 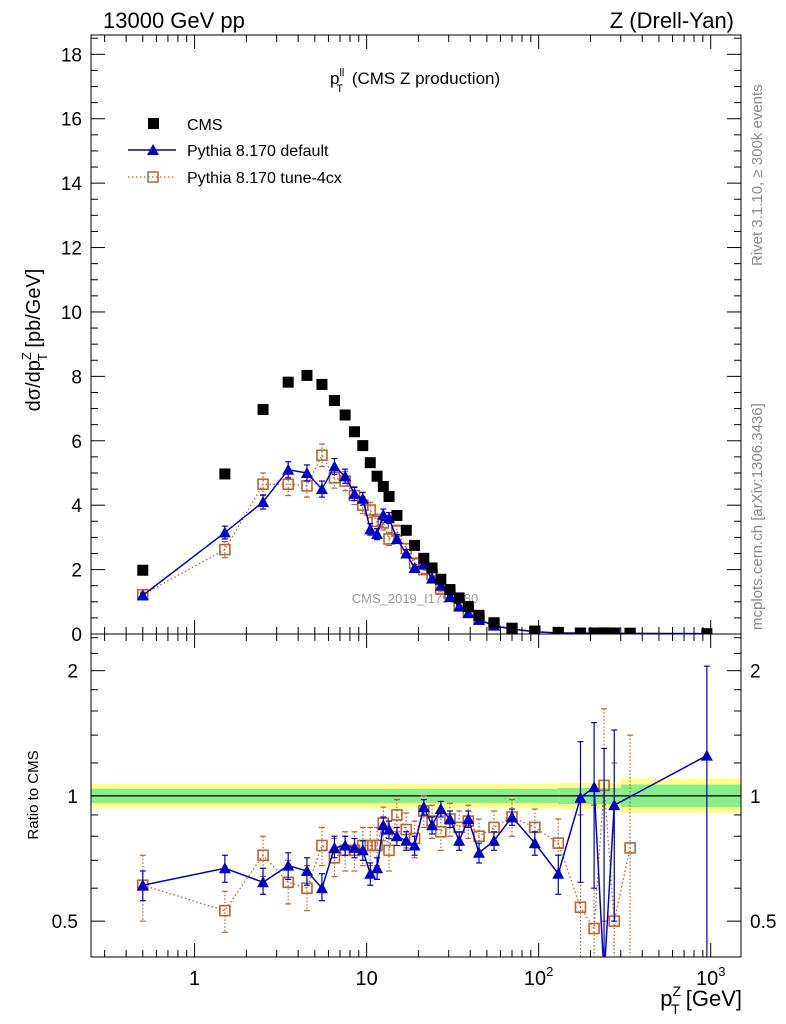 What do you see at coordinates (701, 1000) in the screenshot?
I see `x-axis-label: pZ T [GeV]` at bounding box center [701, 1000].